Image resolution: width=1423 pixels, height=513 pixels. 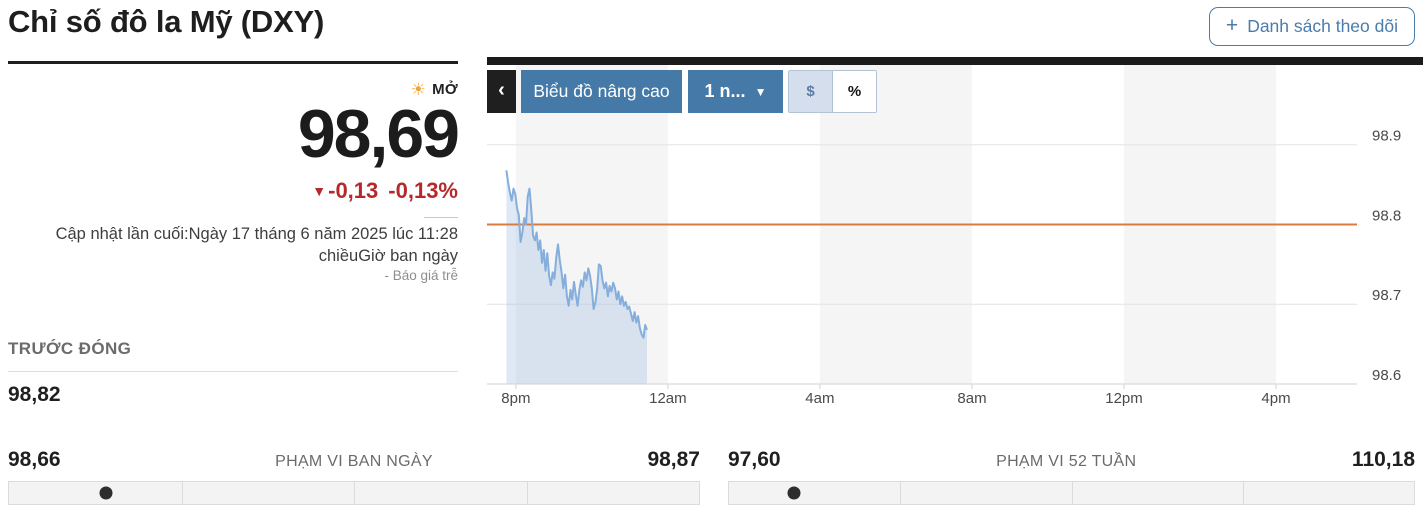 I want to click on watchlist-label: Danh sách theo dõi, so click(x=1322, y=26).